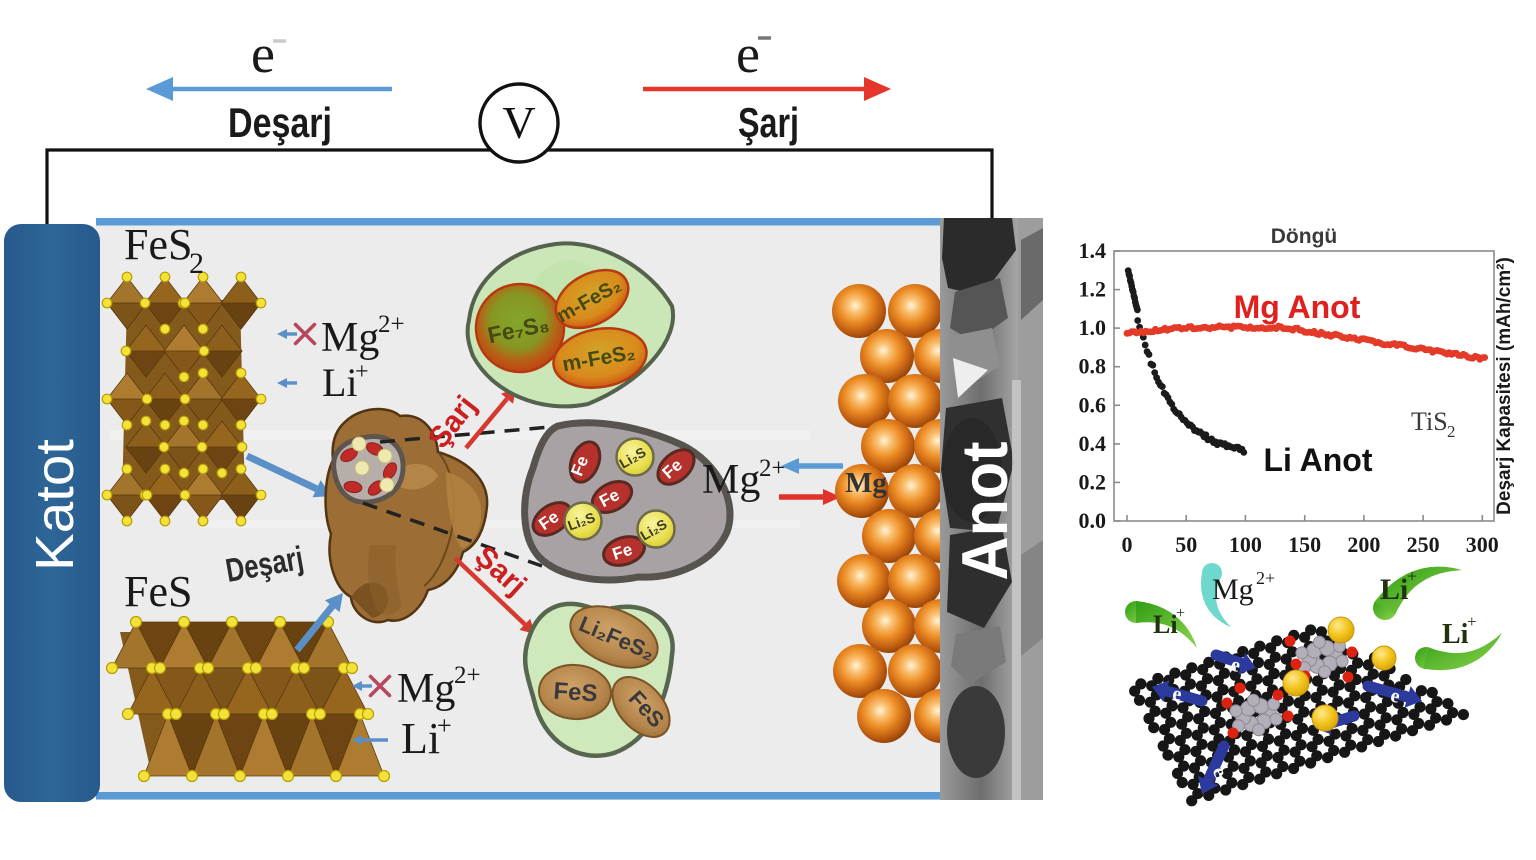 Image resolution: width=1536 pixels, height=860 pixels. I want to click on svg-text: Şarj, so click(768, 122).